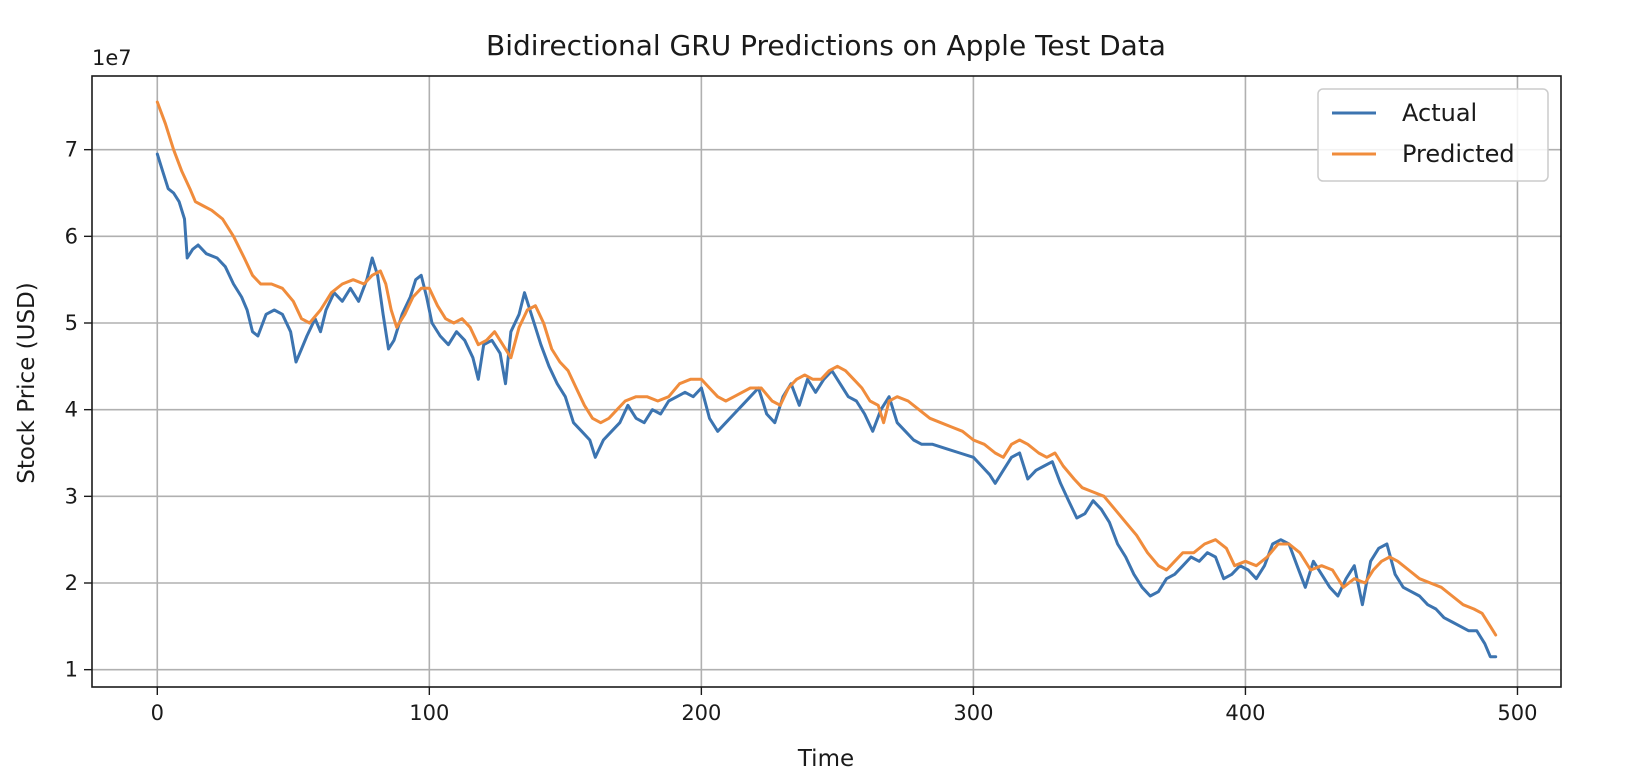 This screenshot has height=782, width=1644. What do you see at coordinates (1433, 135) in the screenshot?
I see `legend: Actual Predicted` at bounding box center [1433, 135].